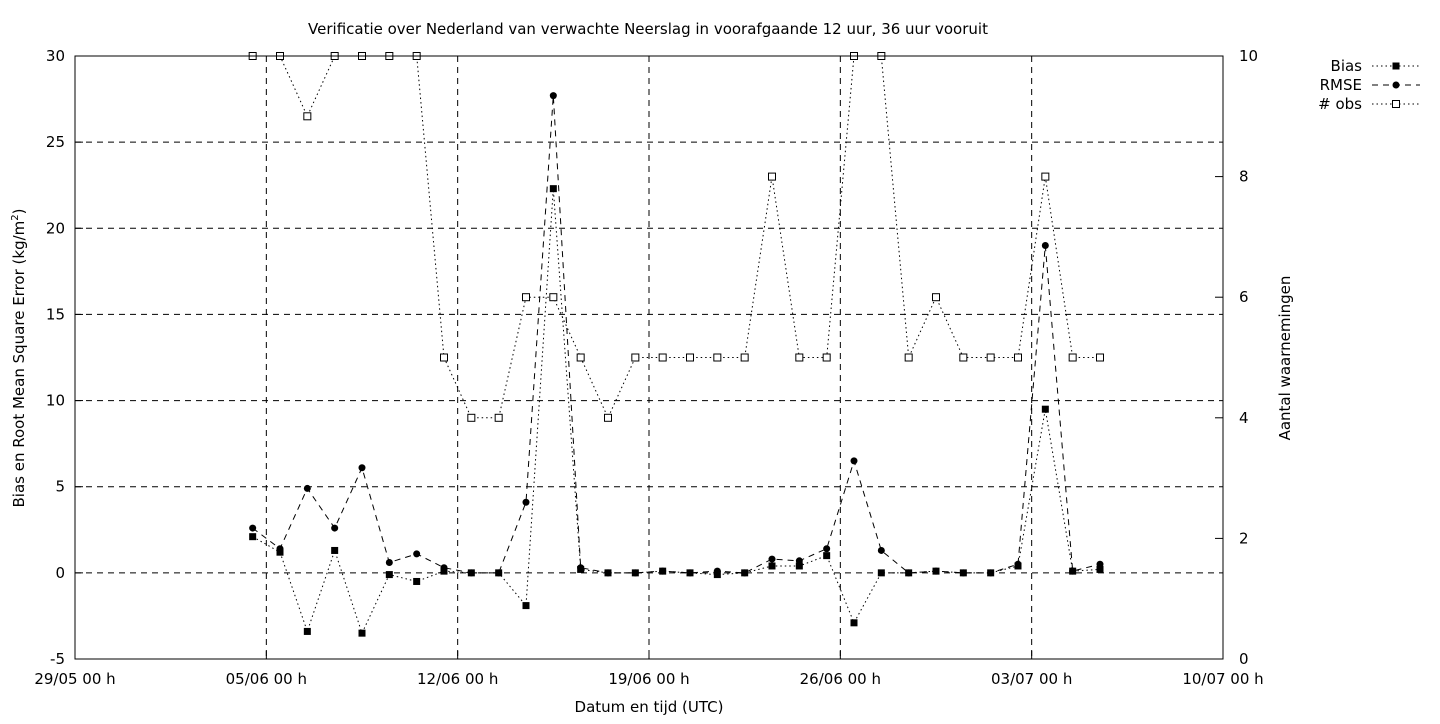  What do you see at coordinates (1244, 538) in the screenshot?
I see `y2-tick-label: 2` at bounding box center [1244, 538].